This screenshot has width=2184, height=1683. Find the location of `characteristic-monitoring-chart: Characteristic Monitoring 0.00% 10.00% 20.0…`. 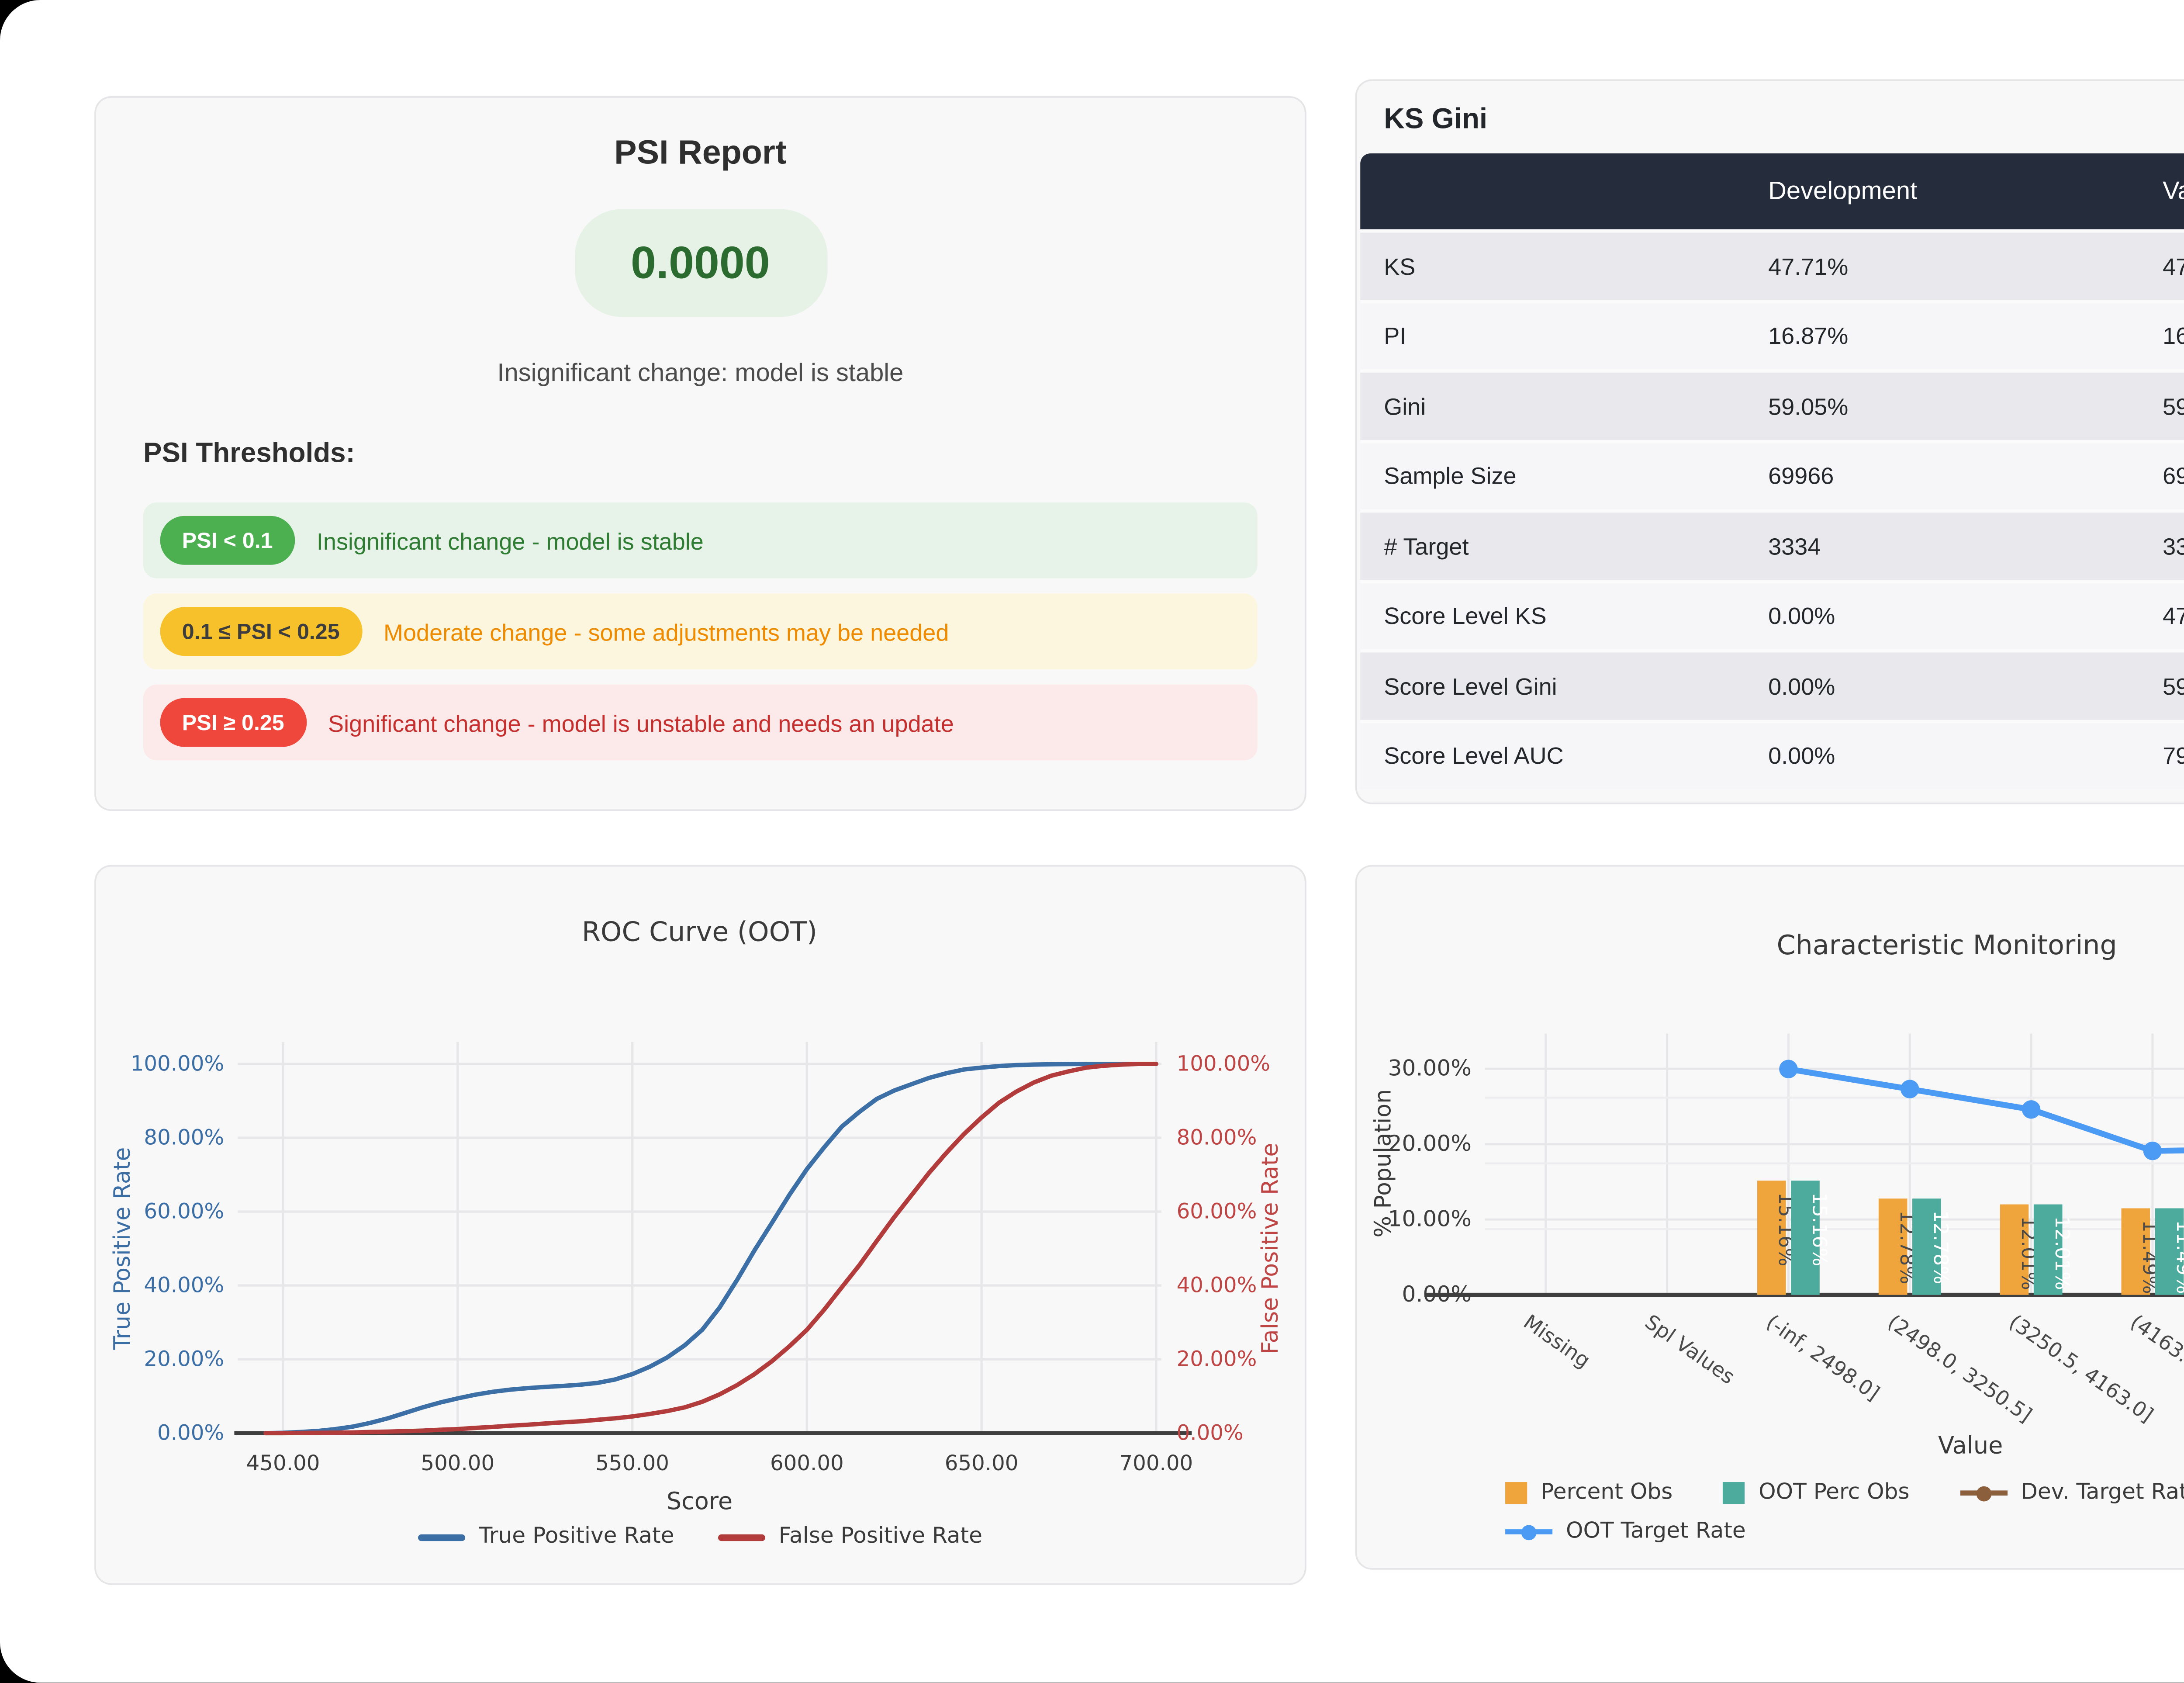

characteristic-monitoring-chart: Characteristic Monitoring 0.00% 10.00% 20.0… is located at coordinates (1777, 1194).